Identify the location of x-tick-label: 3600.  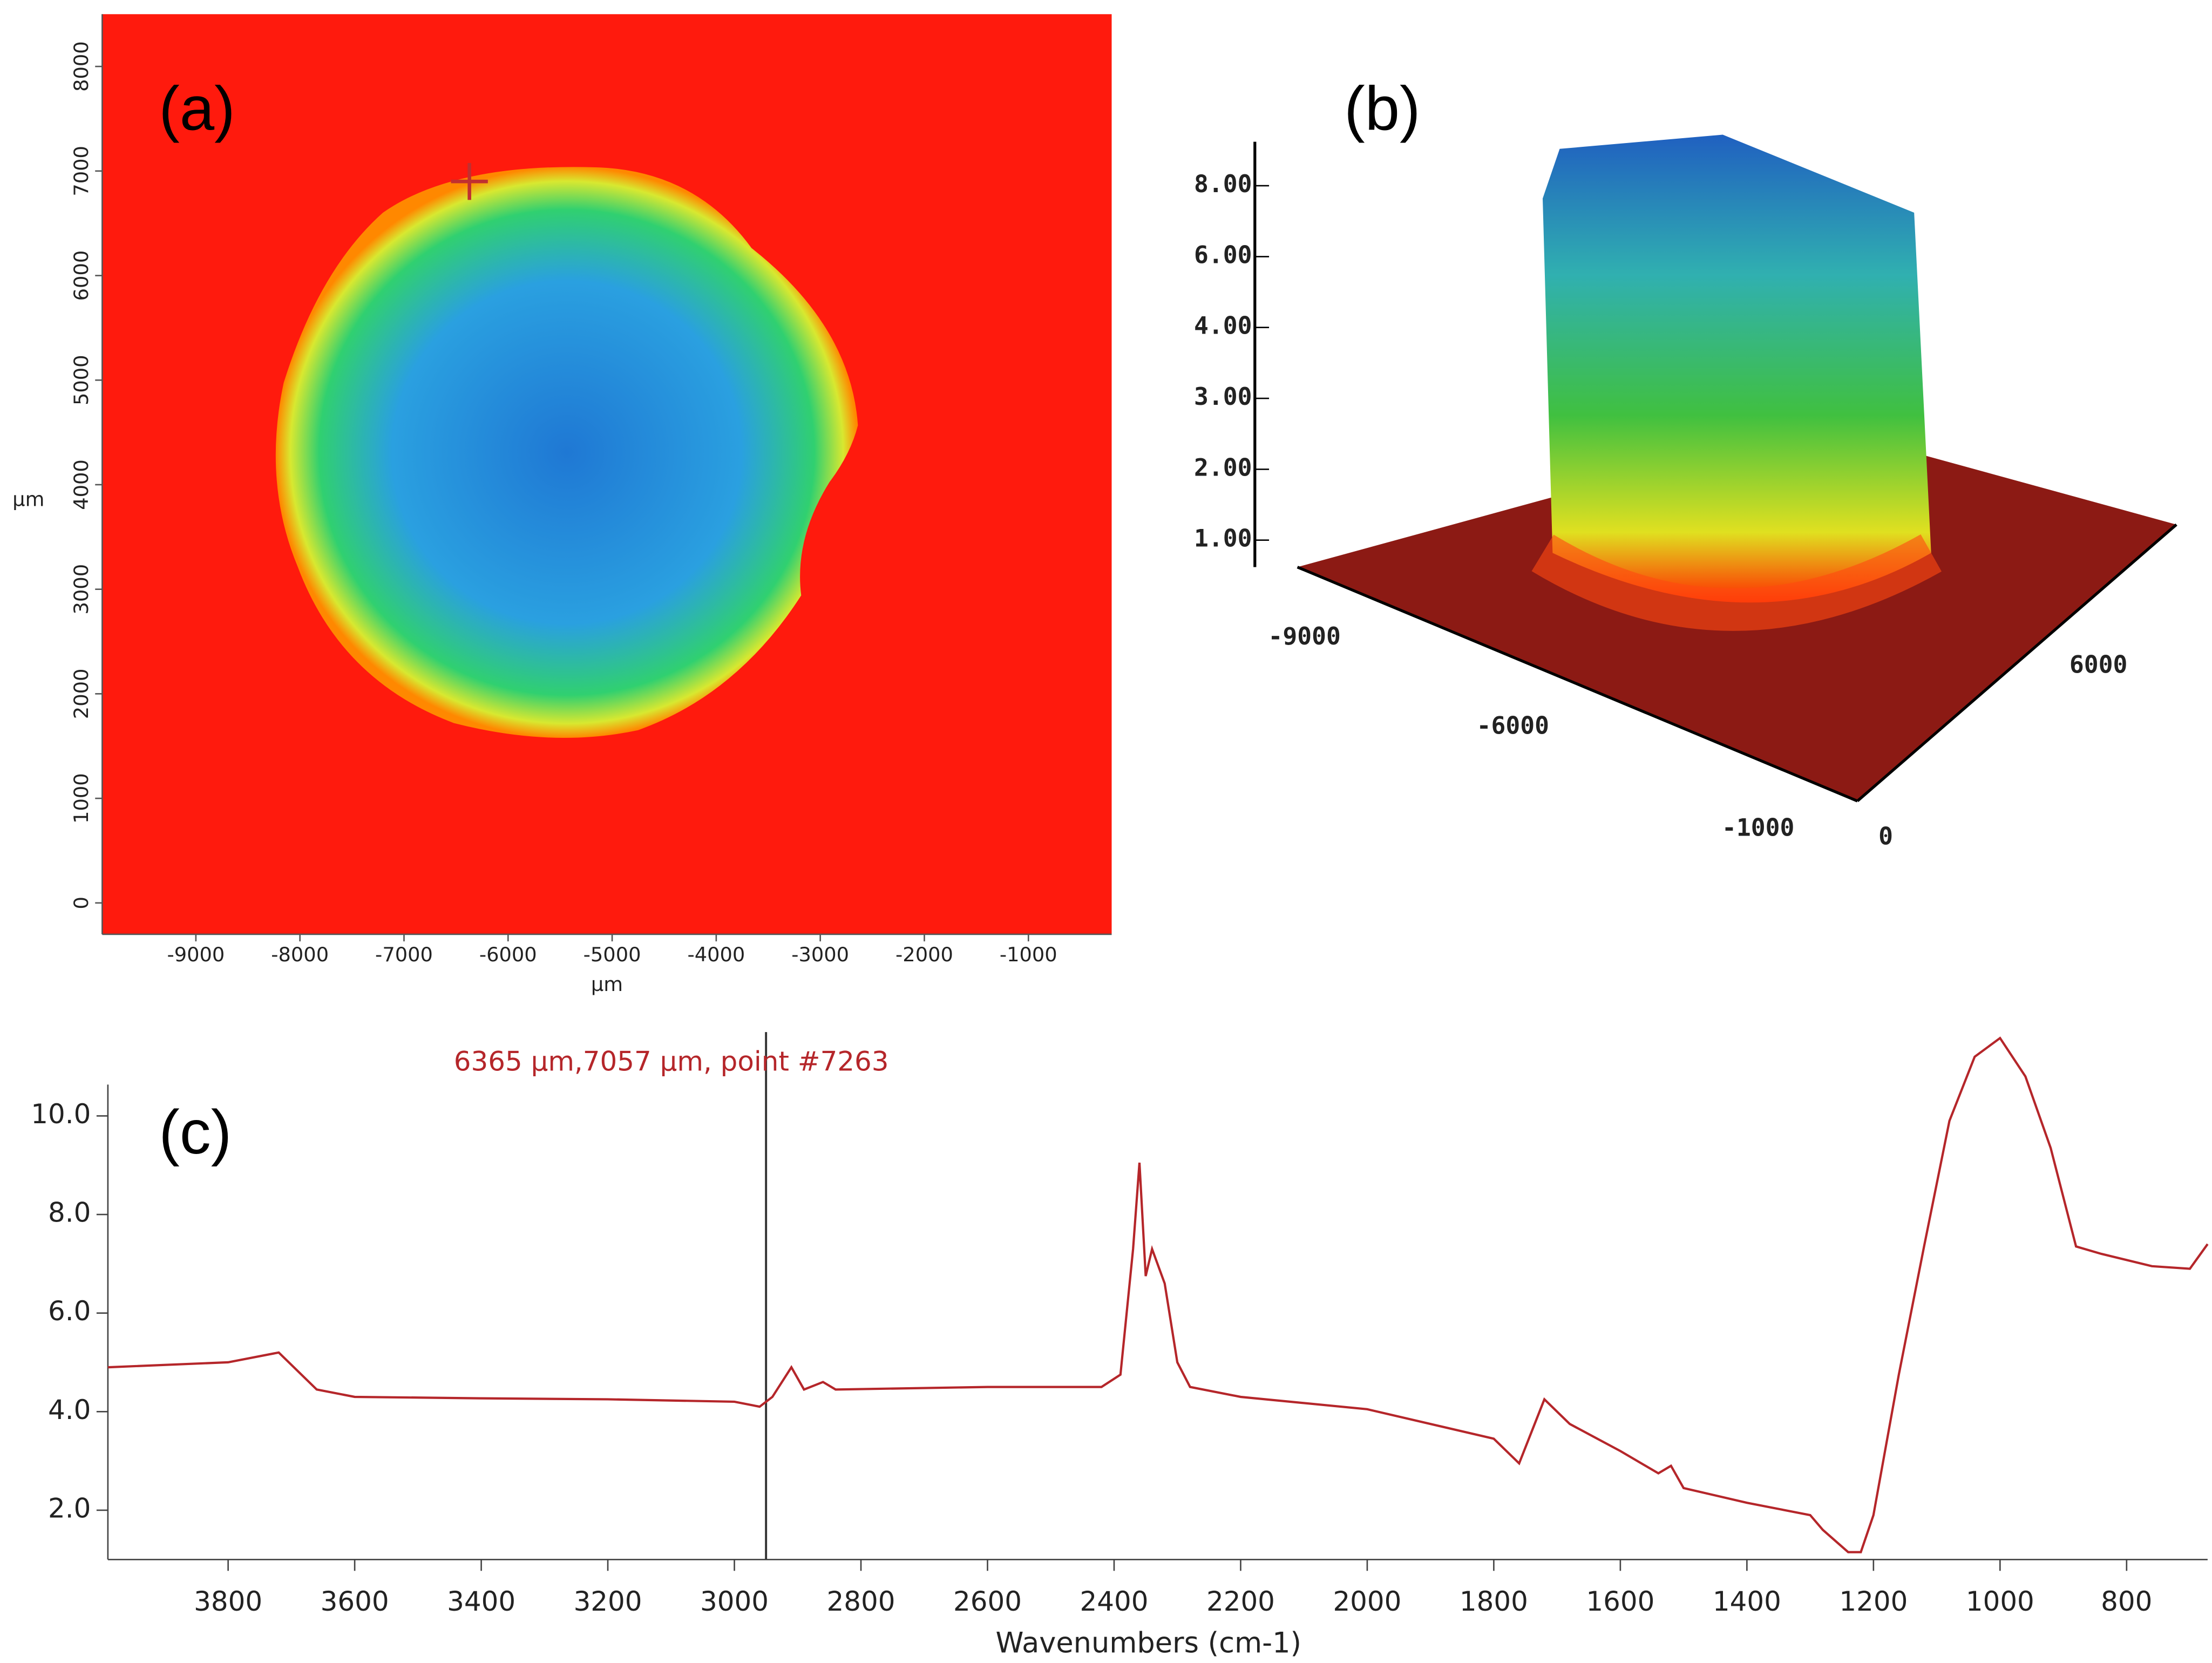
(355, 1601).